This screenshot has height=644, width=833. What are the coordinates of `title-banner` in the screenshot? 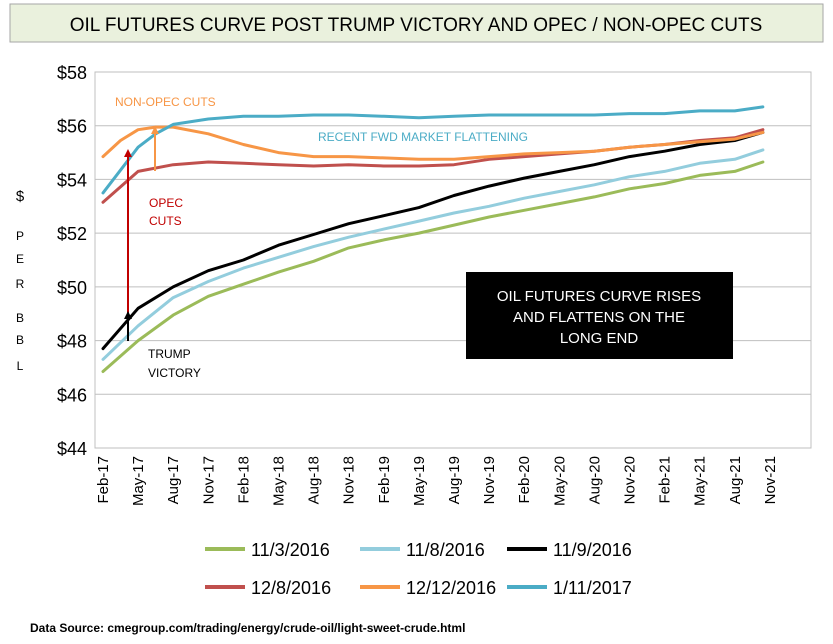 It's located at (416, 23).